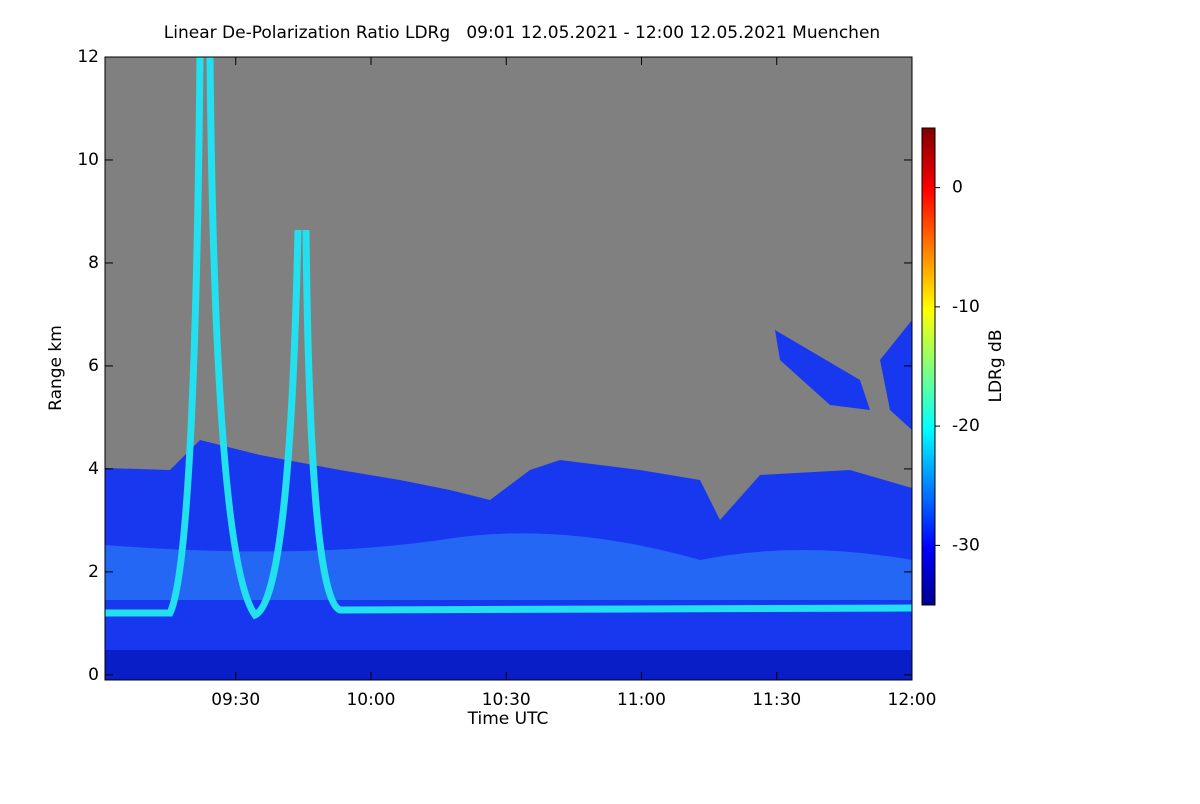  What do you see at coordinates (93, 366) in the screenshot?
I see `y-tick-label: 6` at bounding box center [93, 366].